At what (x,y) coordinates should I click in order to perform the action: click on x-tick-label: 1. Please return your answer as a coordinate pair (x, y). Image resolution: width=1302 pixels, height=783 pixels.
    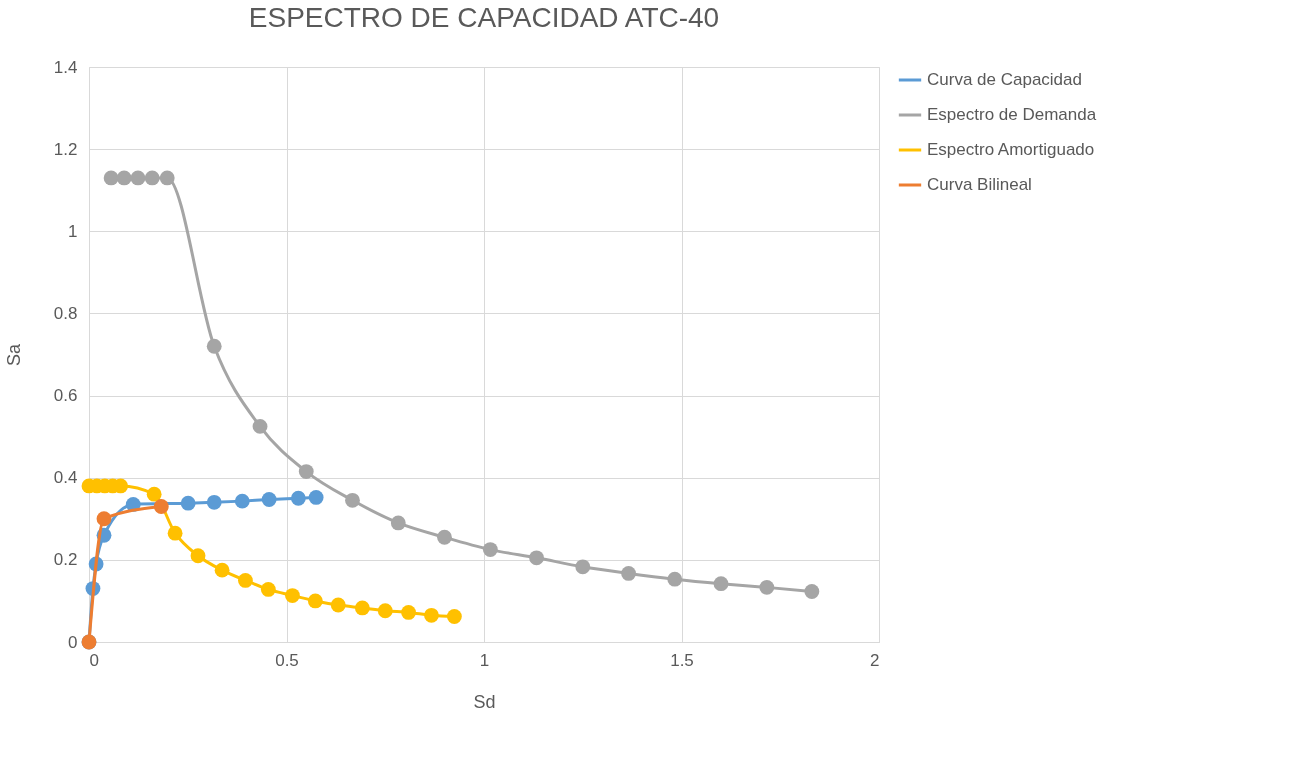
    Looking at the image, I should click on (484, 660).